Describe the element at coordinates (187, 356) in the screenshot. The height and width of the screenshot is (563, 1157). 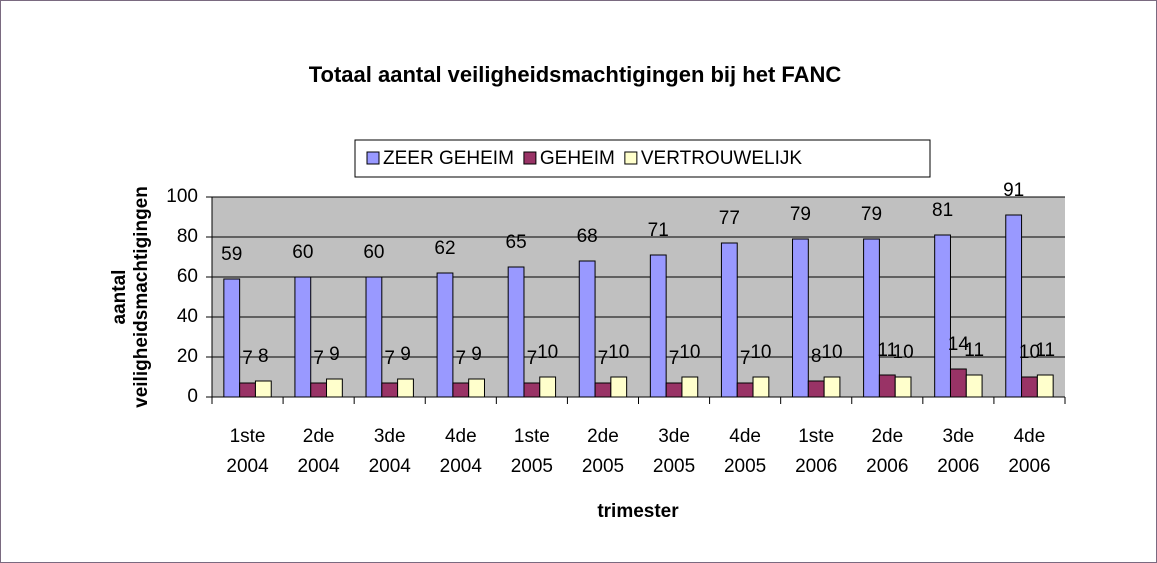
I see `y-tick-label: 20` at that location.